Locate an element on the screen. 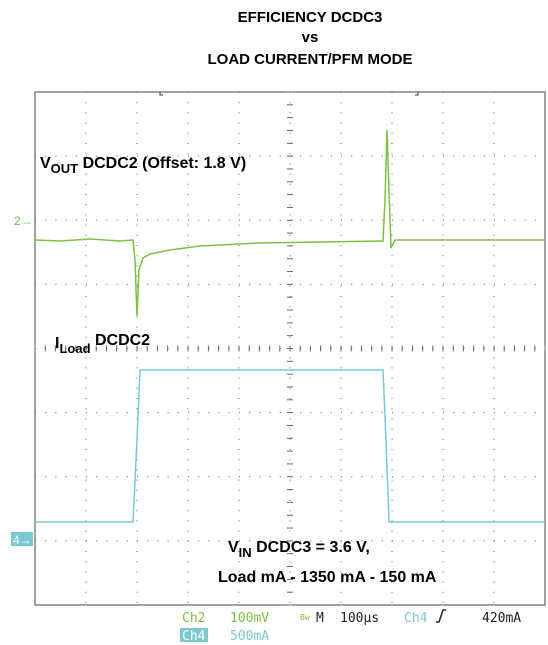  subscript: IN is located at coordinates (245, 552).